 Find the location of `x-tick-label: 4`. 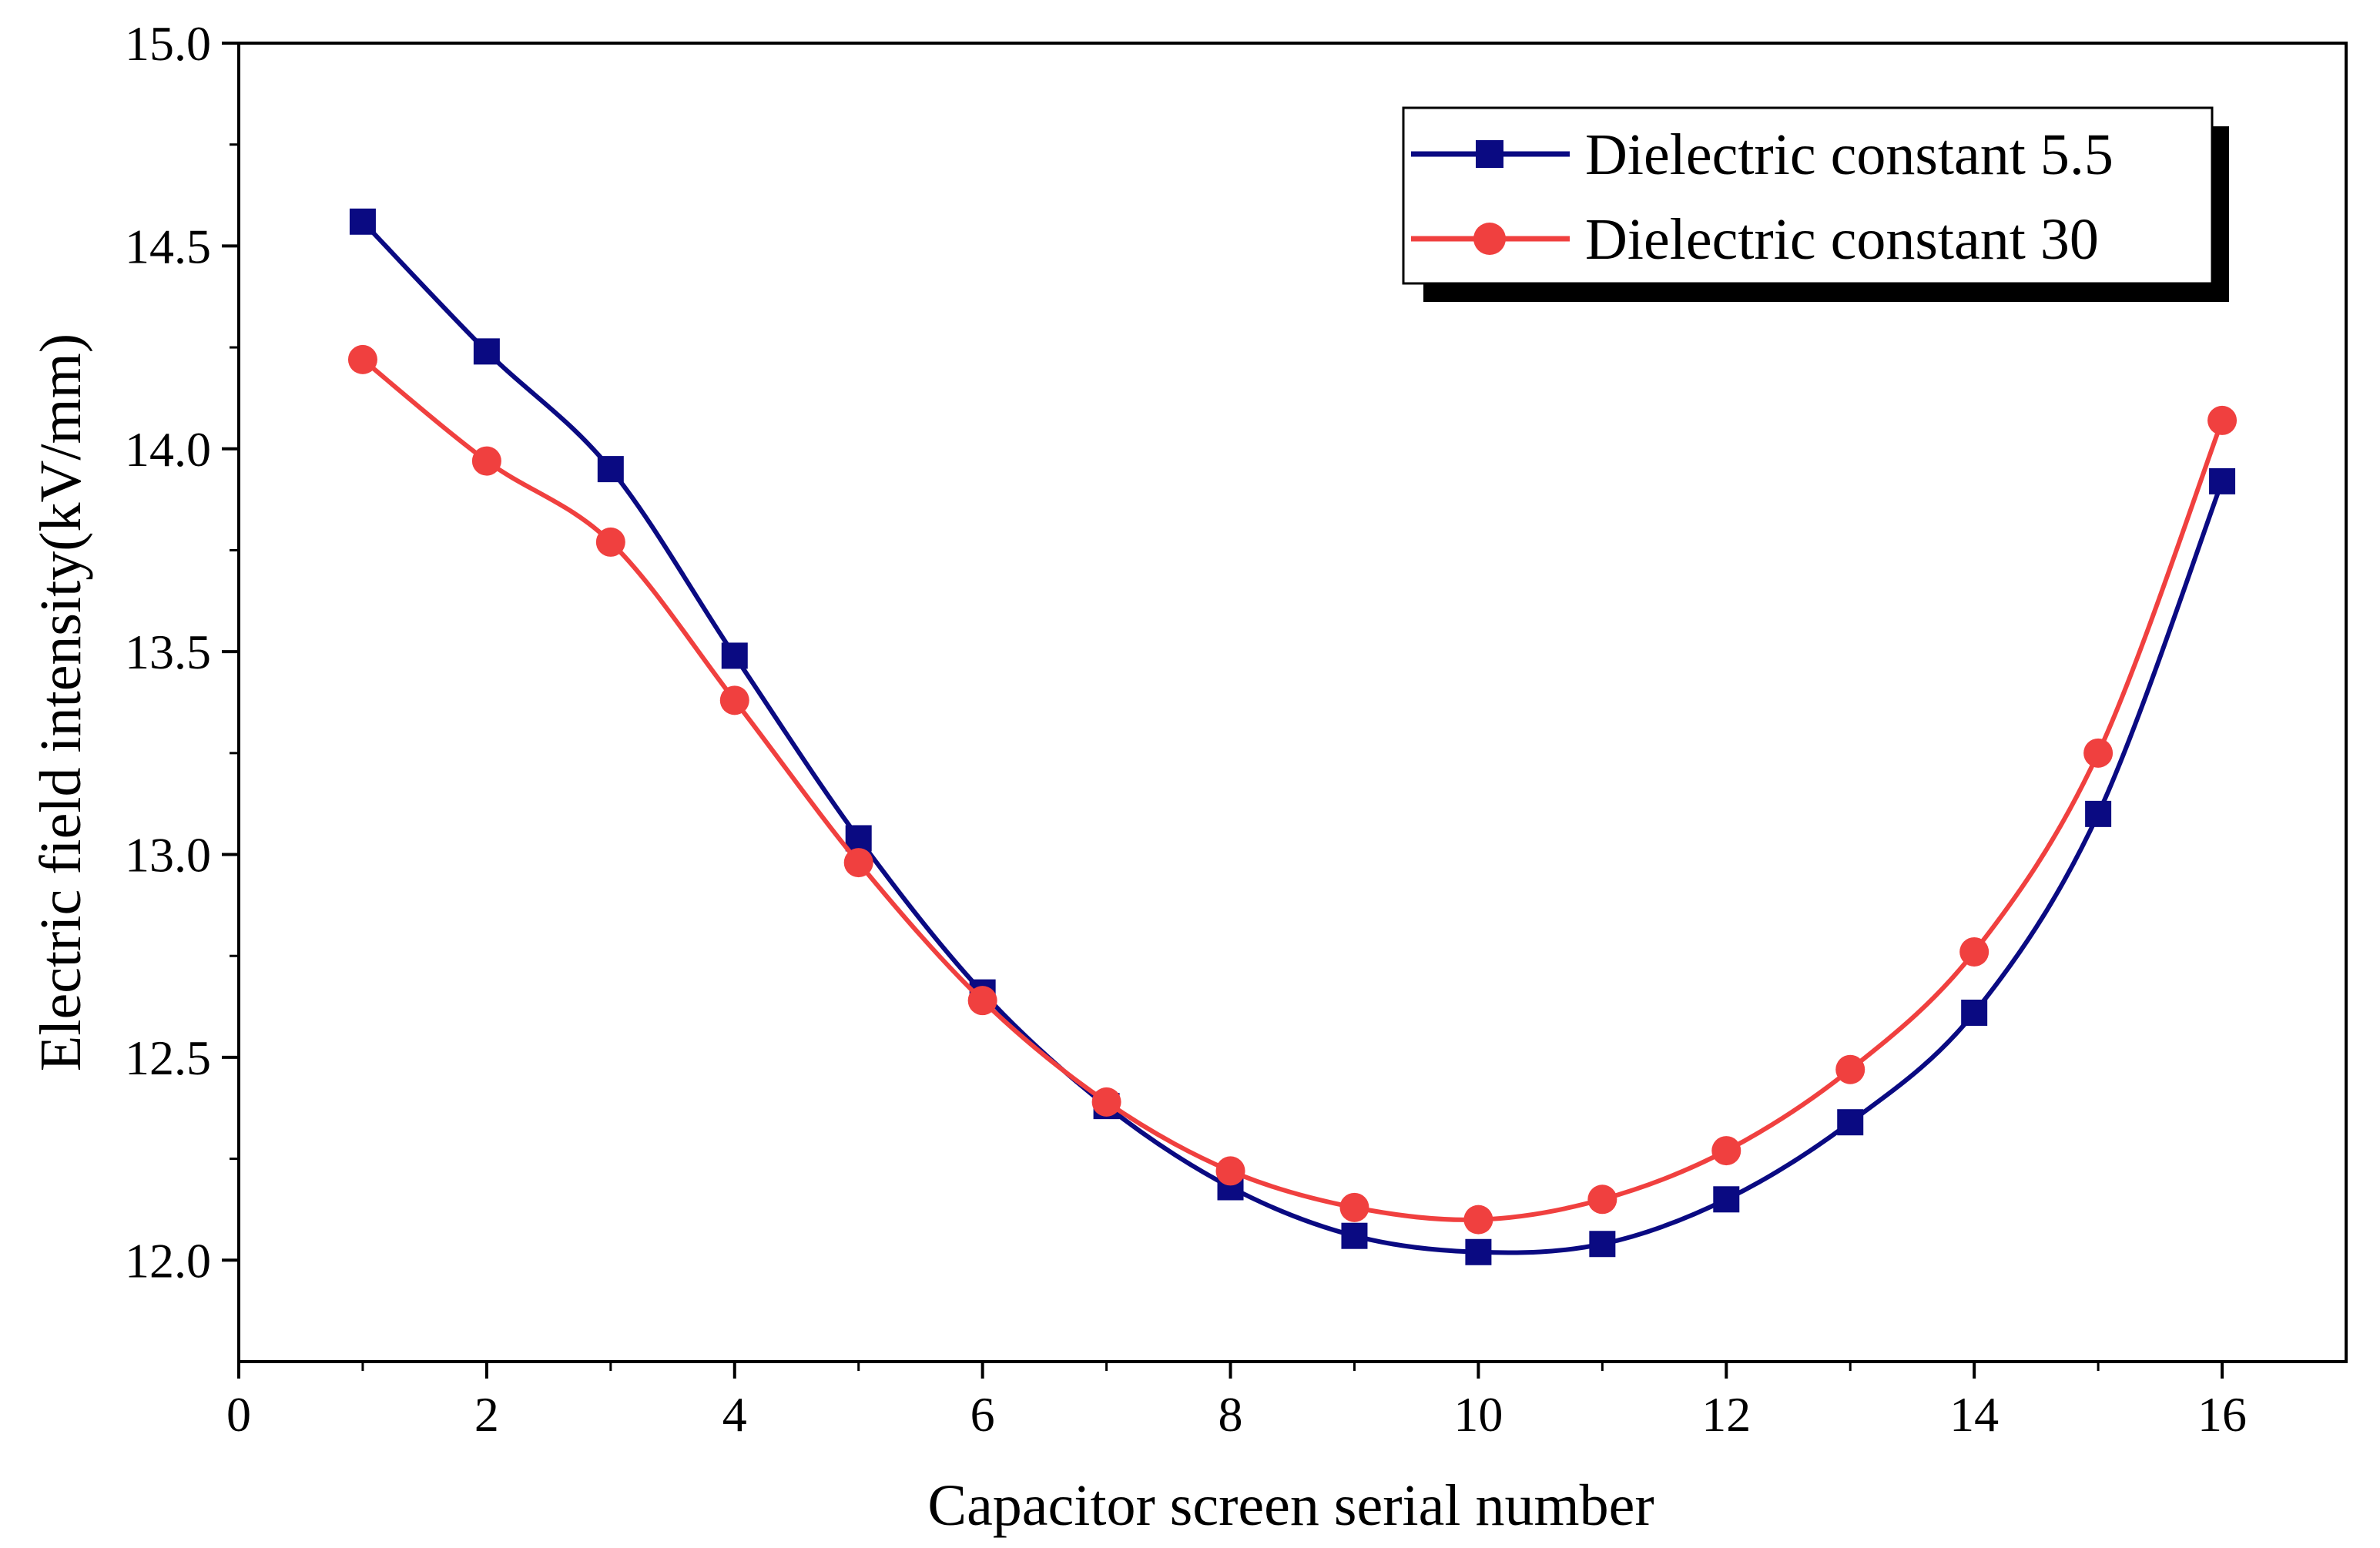

x-tick-label: 4 is located at coordinates (734, 1414).